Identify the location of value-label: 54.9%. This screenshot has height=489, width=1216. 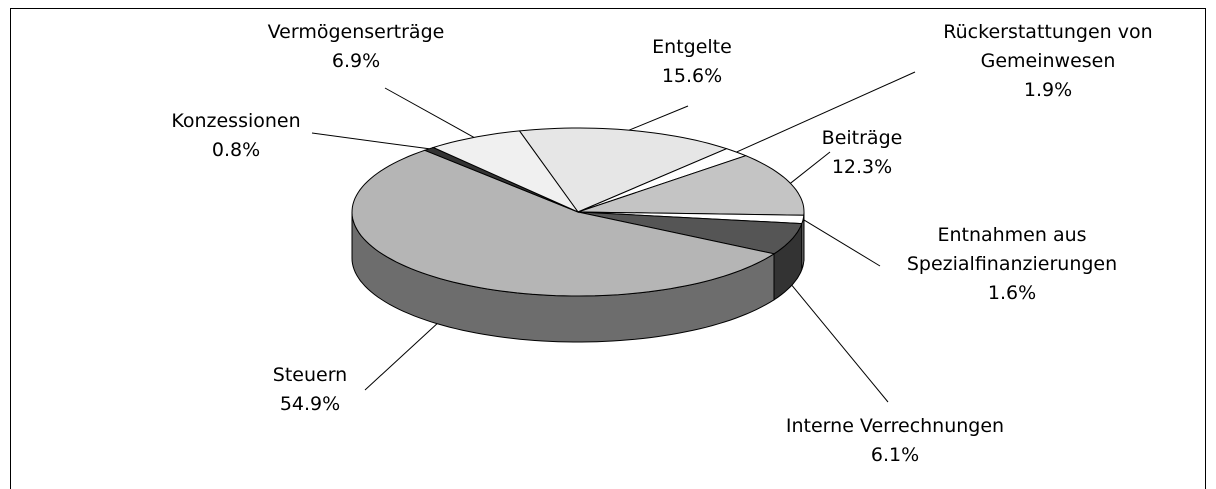
(310, 404).